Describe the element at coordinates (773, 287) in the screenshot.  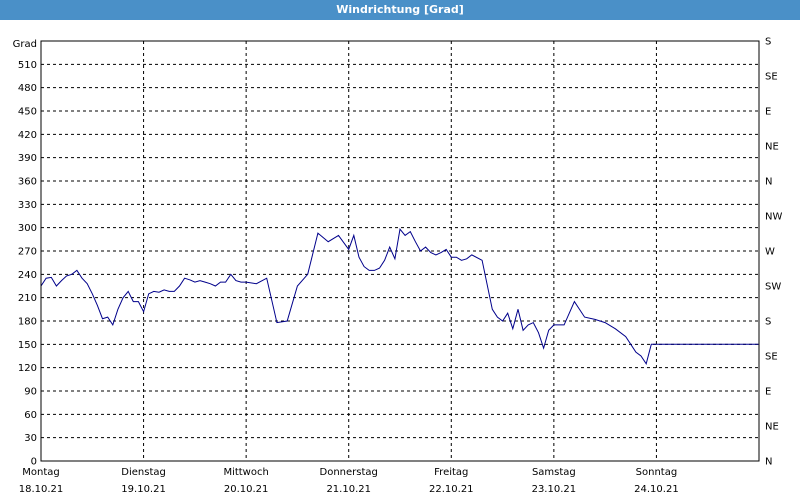
I see `right-axis-label: SW` at that location.